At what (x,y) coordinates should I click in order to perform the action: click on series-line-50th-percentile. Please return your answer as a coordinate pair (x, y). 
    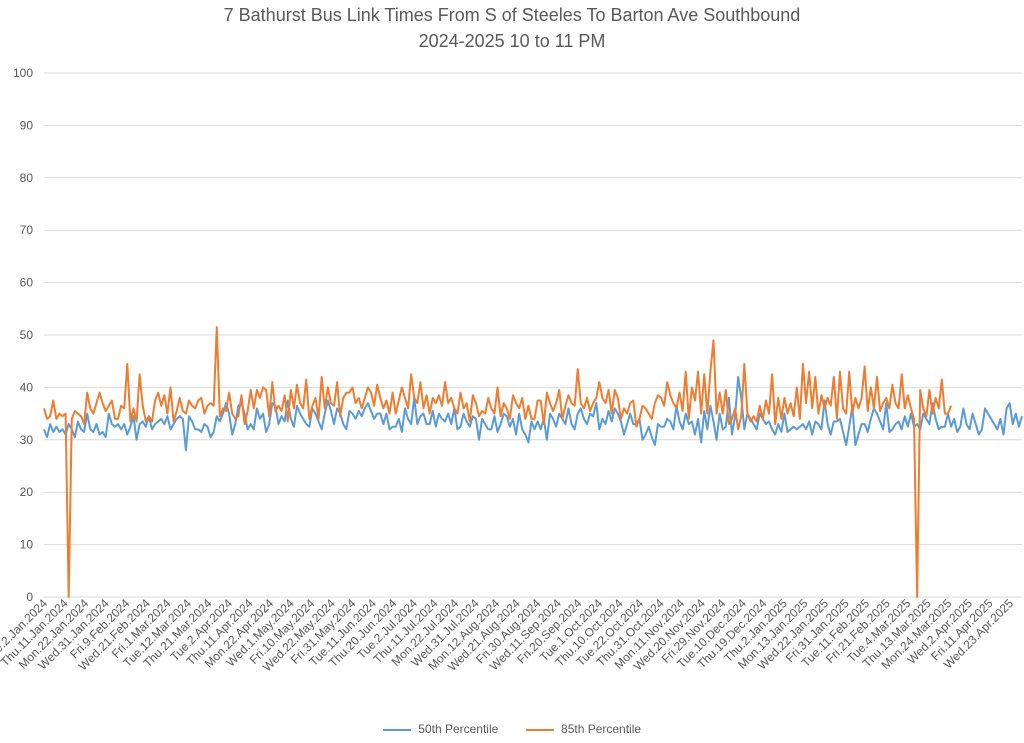
    Looking at the image, I should click on (533, 413).